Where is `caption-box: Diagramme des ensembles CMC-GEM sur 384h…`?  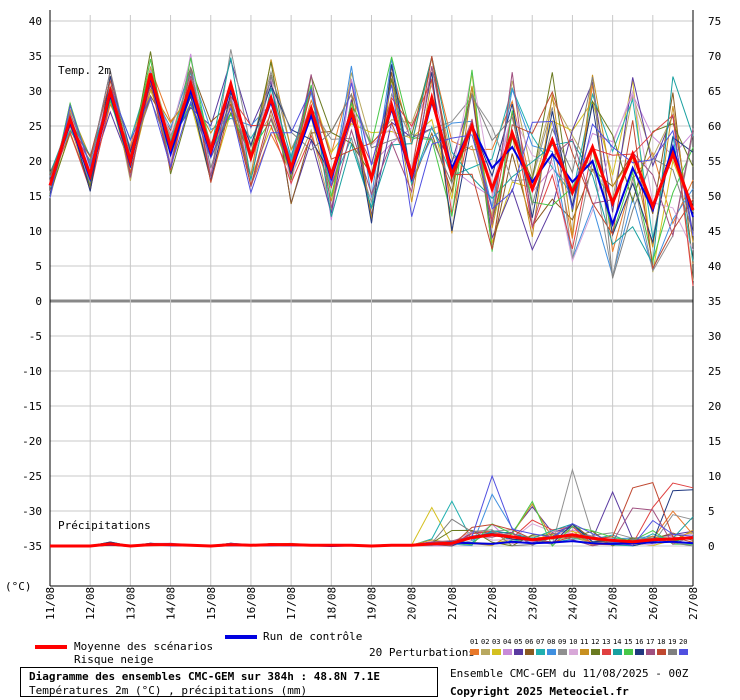 caption-box: Diagramme des ensembles CMC-GEM sur 384h… is located at coordinates (229, 682).